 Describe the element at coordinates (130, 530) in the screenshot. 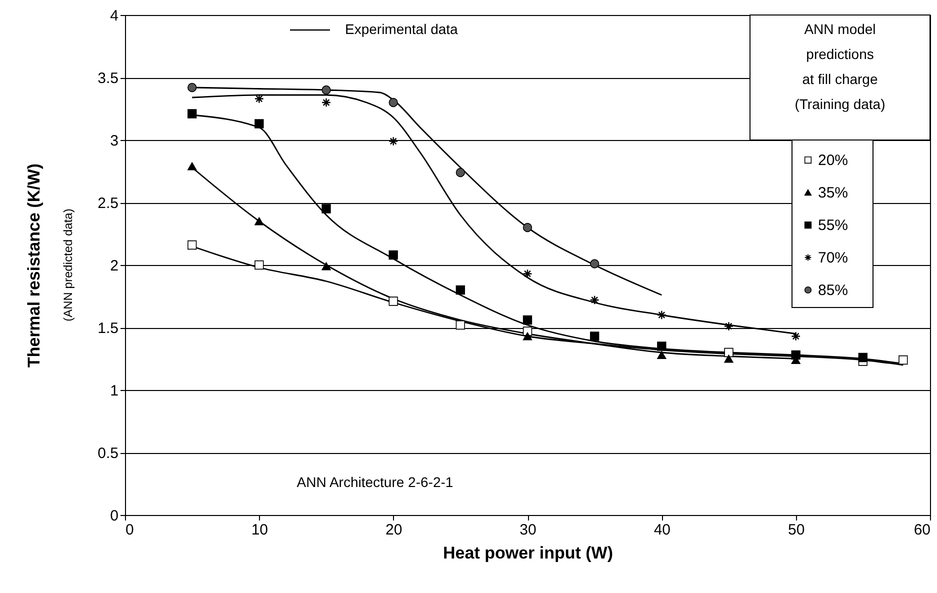

I see `x-tick-label: 0` at that location.